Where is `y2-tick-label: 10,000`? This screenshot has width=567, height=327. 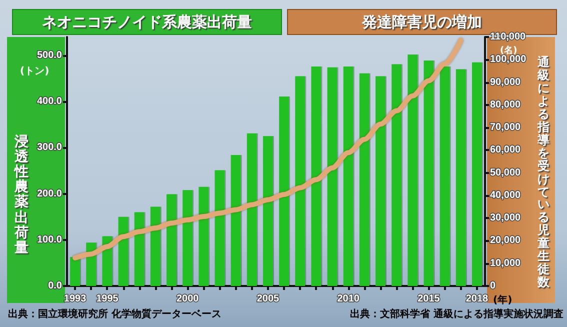 y2-tick-label: 10,000 is located at coordinates (506, 263).